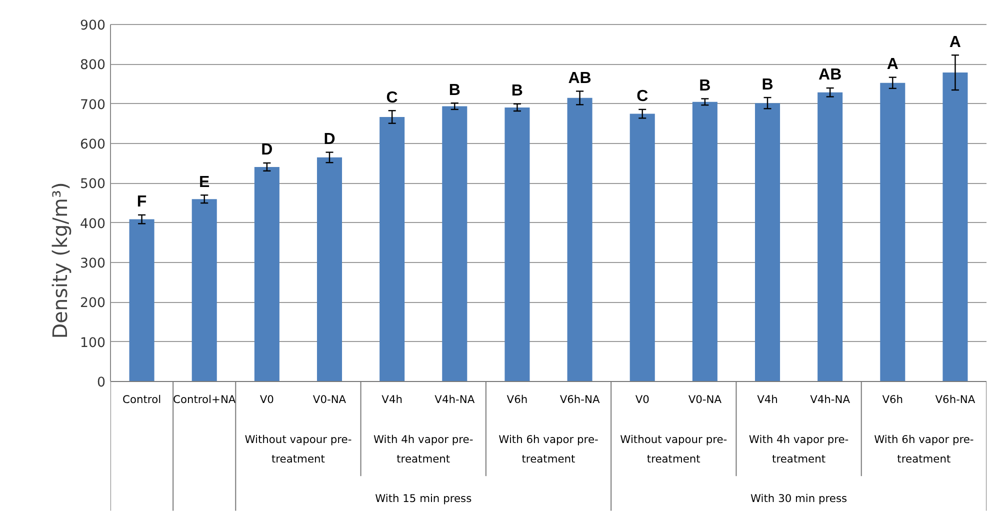 The image size is (998, 518). Describe the element at coordinates (93, 184) in the screenshot. I see `y-tick-label: 500` at that location.